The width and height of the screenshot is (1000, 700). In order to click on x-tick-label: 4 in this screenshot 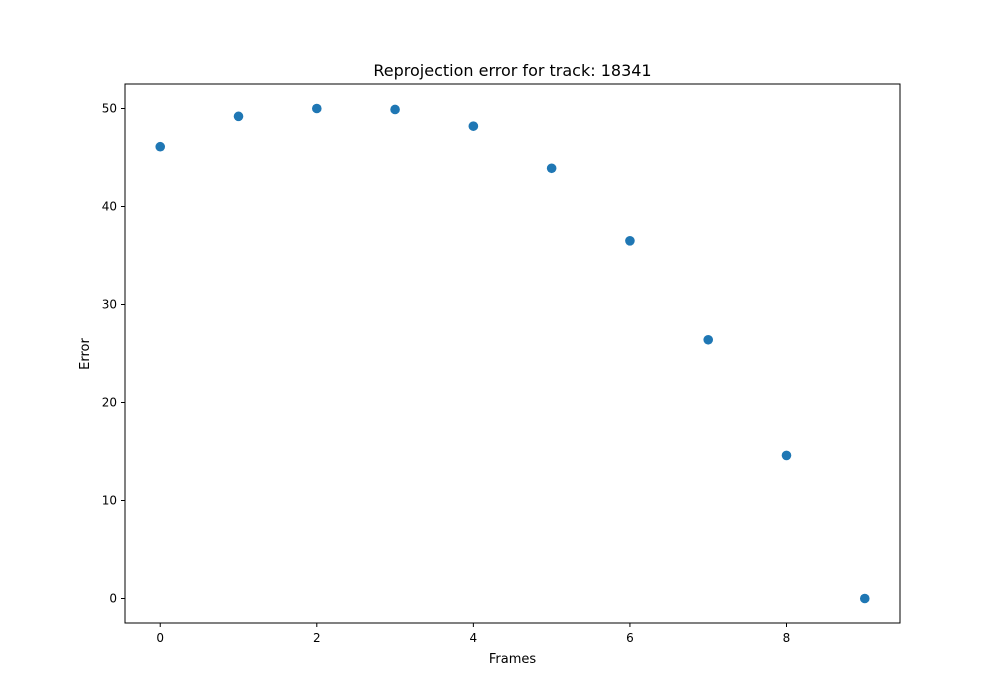, I will do `click(474, 638)`.